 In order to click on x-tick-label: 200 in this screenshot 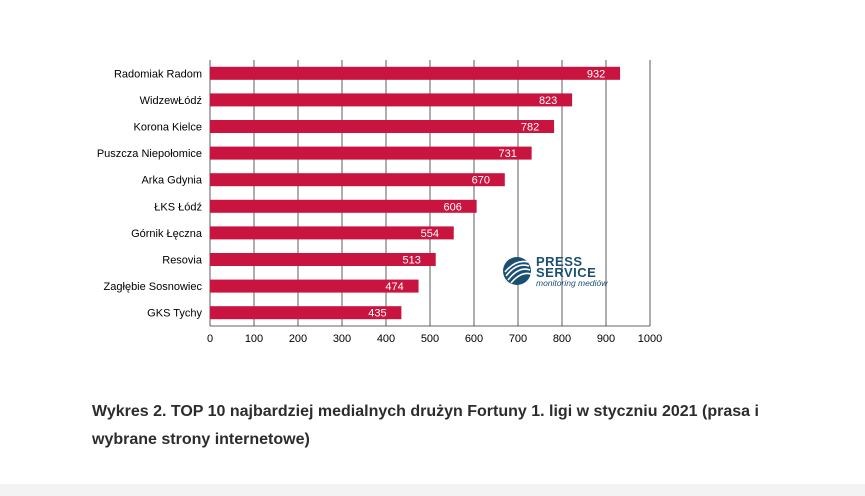, I will do `click(298, 339)`.